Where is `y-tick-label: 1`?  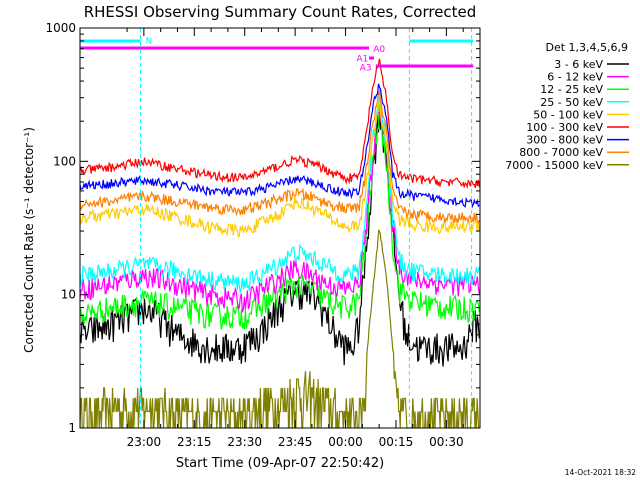 y-tick-label: 1 is located at coordinates (72, 428).